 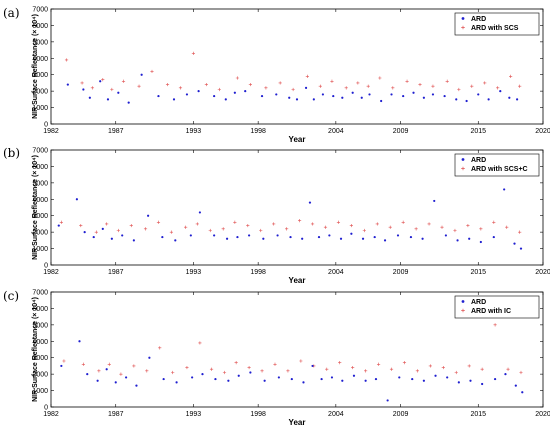 I want to click on legend-marker, so click(x=463, y=27).